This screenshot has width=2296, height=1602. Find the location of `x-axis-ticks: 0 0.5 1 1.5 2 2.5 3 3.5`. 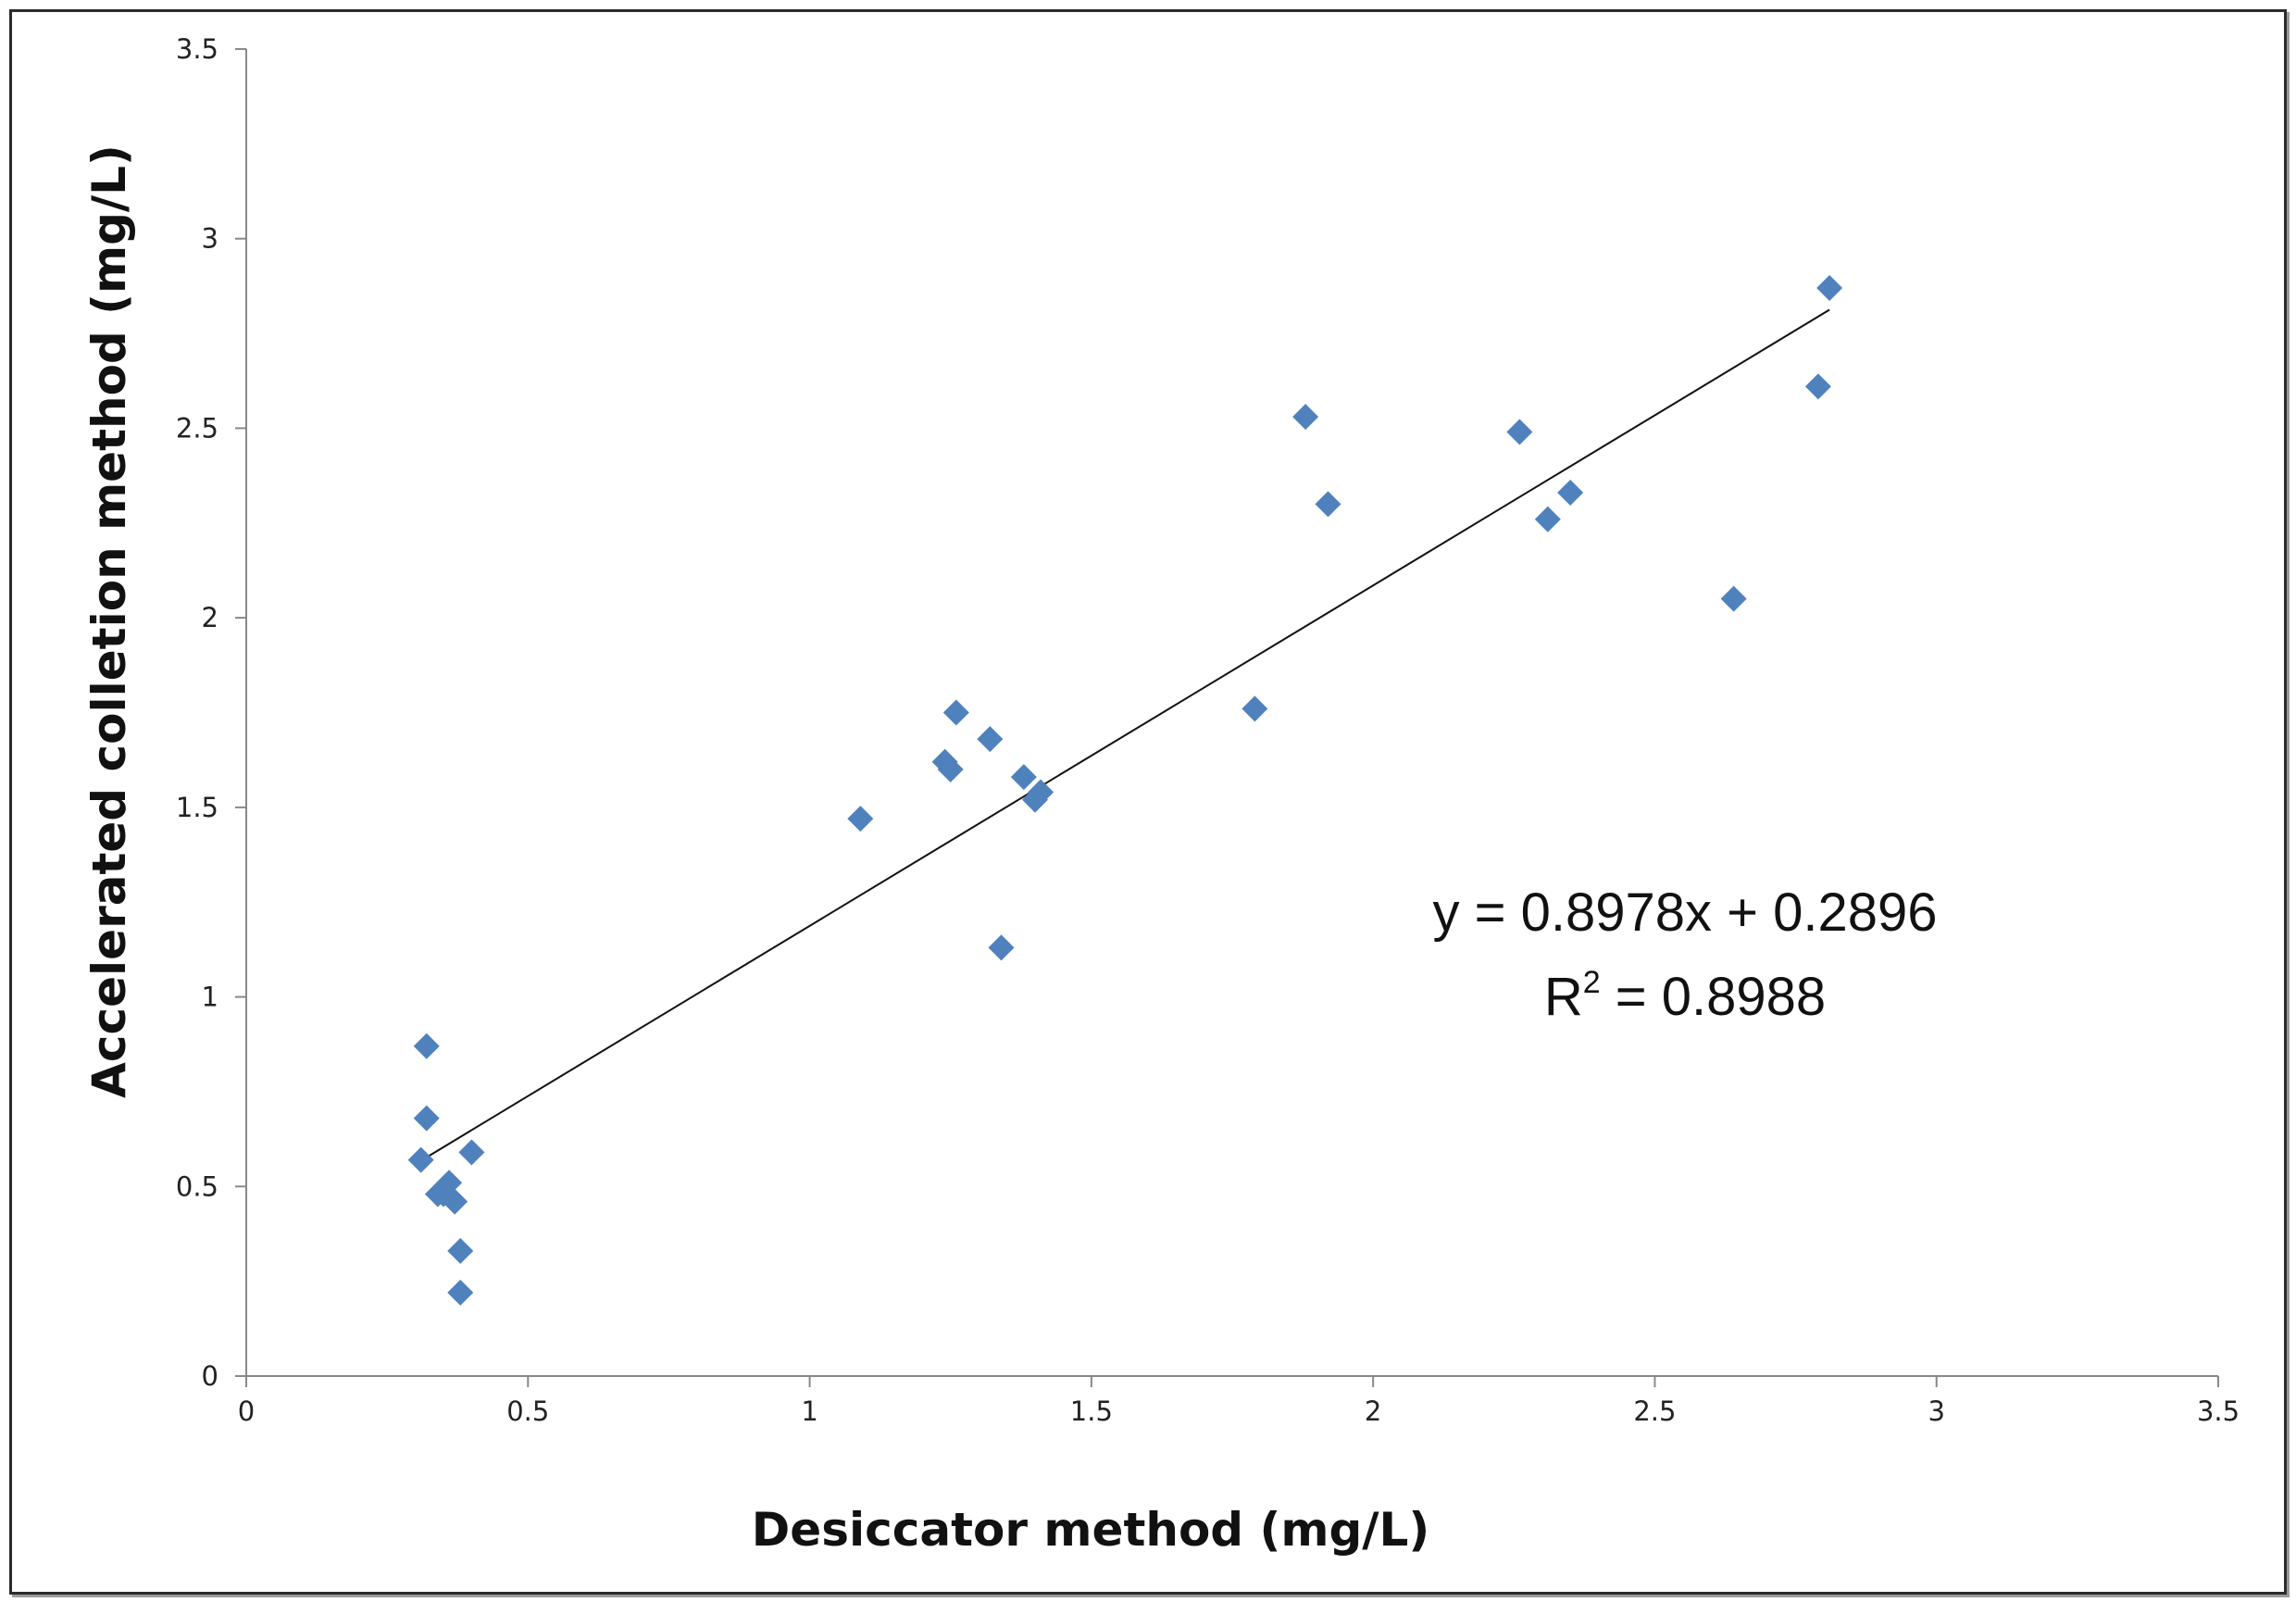

x-axis-ticks: 0 0.5 1 1.5 2 2.5 3 3.5 is located at coordinates (1239, 1401).